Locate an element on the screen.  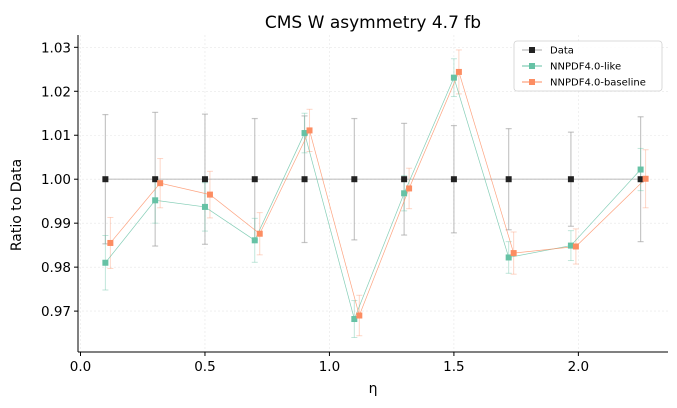
y-tick-label-5: 1.02 is located at coordinates (56, 92).